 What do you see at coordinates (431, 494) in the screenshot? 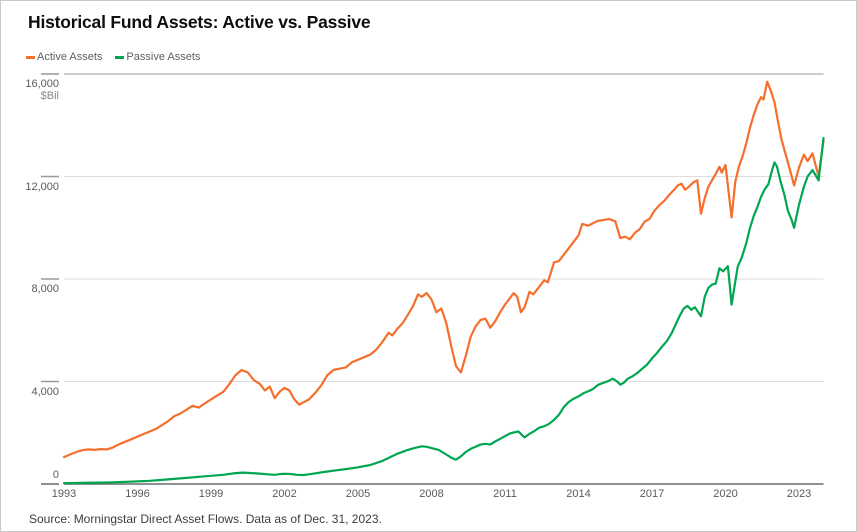
I see `x-axis-label: 2008` at bounding box center [431, 494].